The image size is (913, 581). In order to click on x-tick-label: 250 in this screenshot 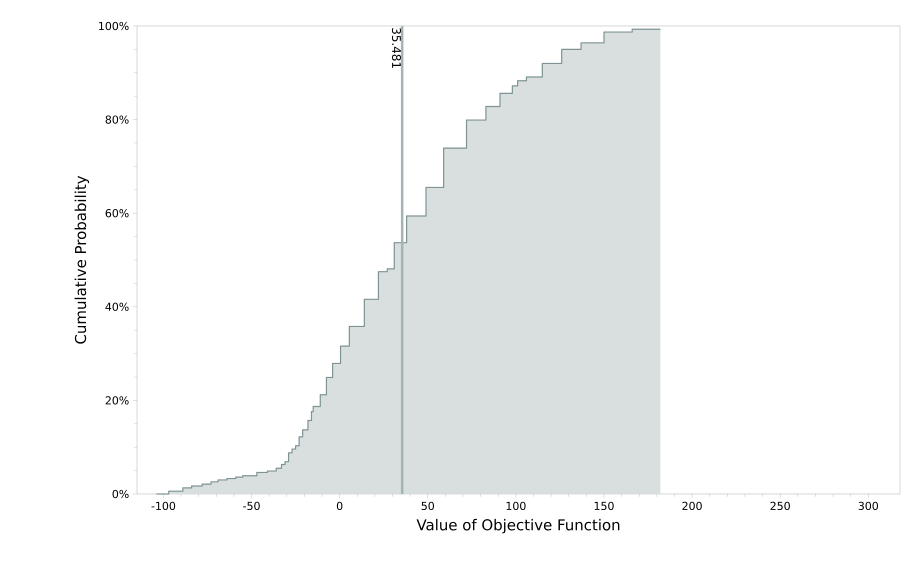, I will do `click(780, 506)`.